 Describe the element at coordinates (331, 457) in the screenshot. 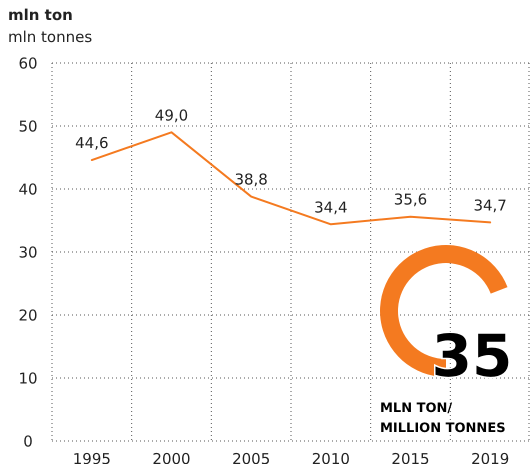

I see `x-tick-label: 2010` at that location.